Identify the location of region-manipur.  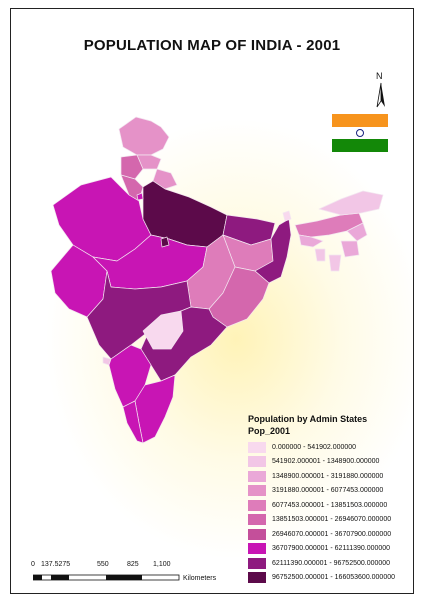
(350, 249).